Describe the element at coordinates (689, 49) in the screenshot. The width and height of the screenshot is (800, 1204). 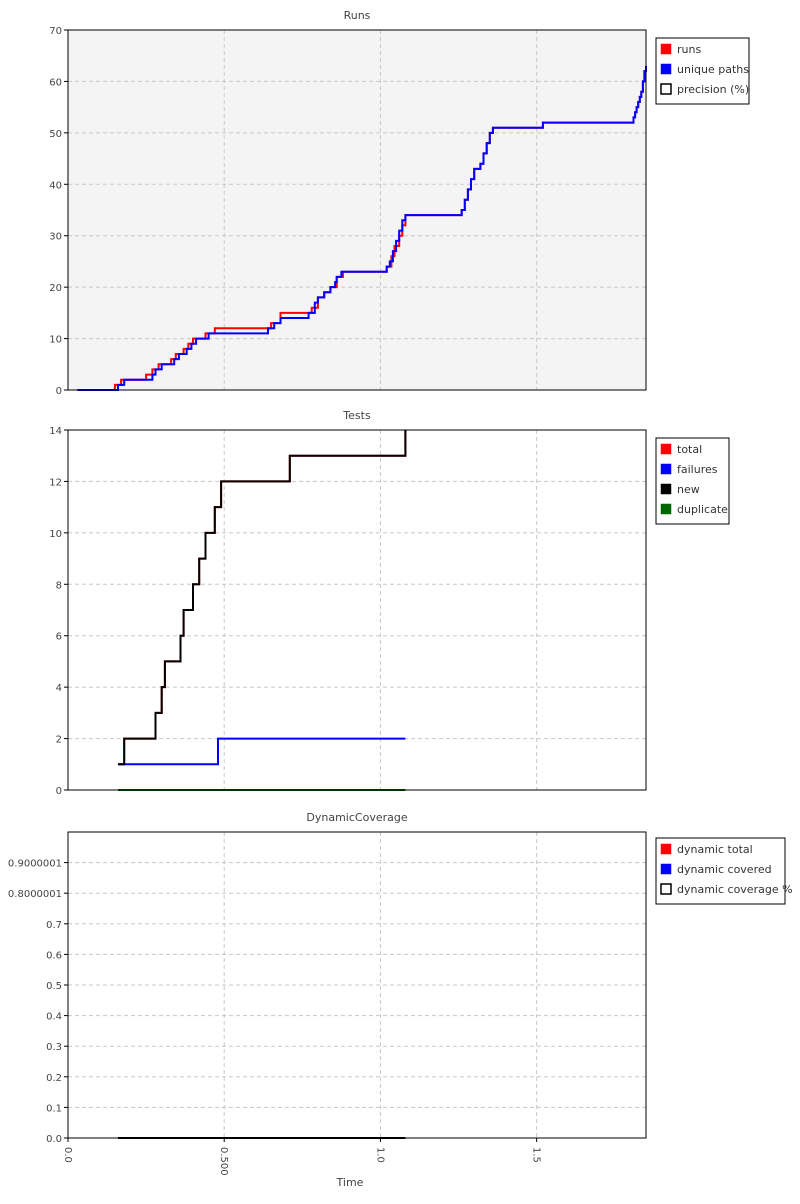
I see `legend-label-0-0: runs` at that location.